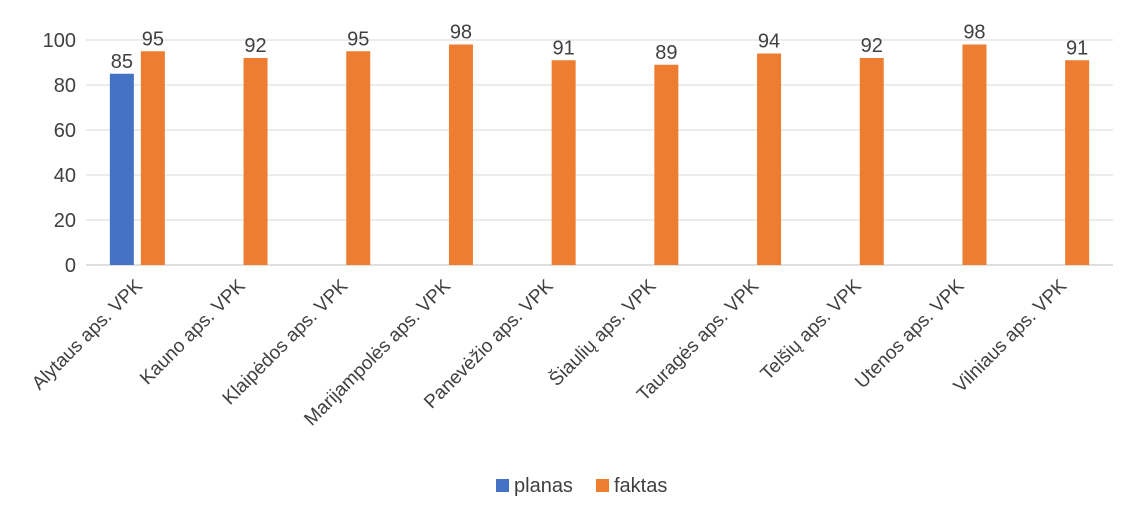 This screenshot has height=531, width=1122. Describe the element at coordinates (65, 176) in the screenshot. I see `y-tick-label: 40` at that location.